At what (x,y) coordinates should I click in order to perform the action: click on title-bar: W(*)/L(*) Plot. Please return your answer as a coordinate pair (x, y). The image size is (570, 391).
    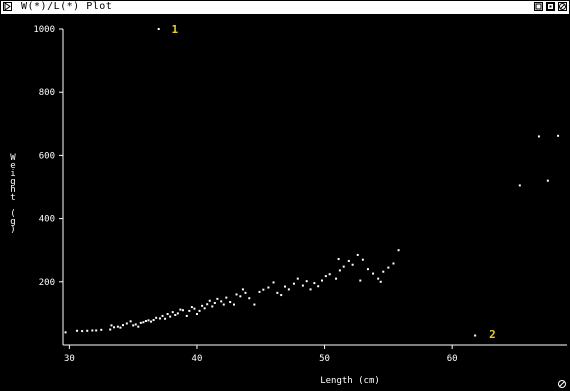
    Looking at the image, I should click on (285, 8).